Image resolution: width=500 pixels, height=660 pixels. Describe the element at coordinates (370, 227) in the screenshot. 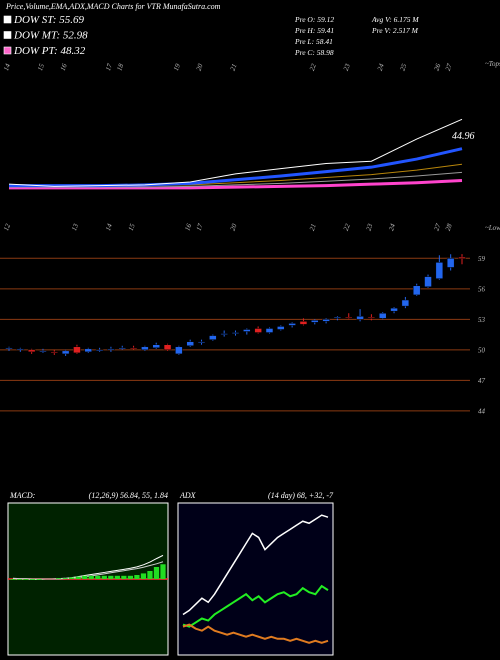

I see `x-tick-label: 23` at that location.